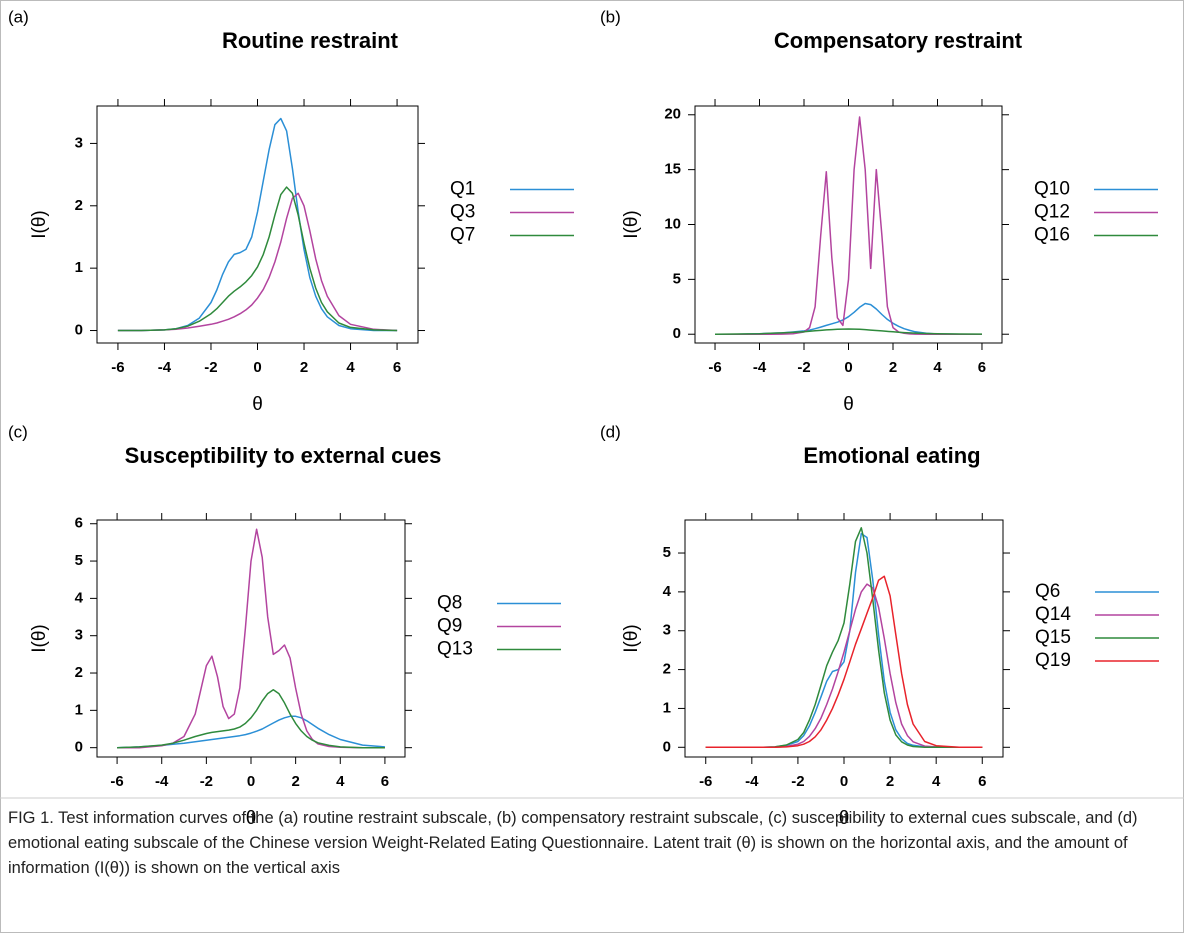  Describe the element at coordinates (898, 40) in the screenshot. I see `chart-title: Compensatory restraint` at that location.